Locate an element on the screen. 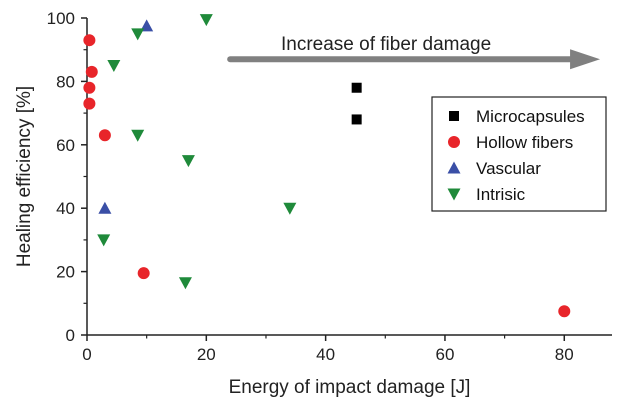 This screenshot has width=627, height=406. y-tick-label-40: 40 is located at coordinates (65, 208).